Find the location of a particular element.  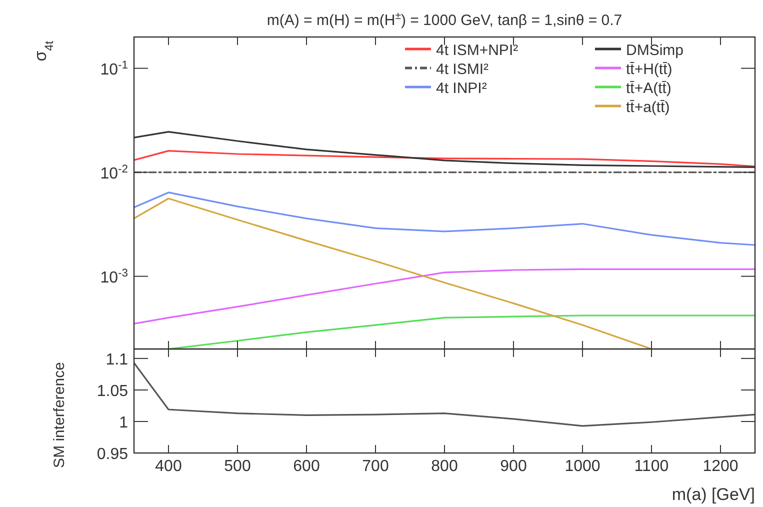

x-tick-label: 1200 is located at coordinates (720, 466).